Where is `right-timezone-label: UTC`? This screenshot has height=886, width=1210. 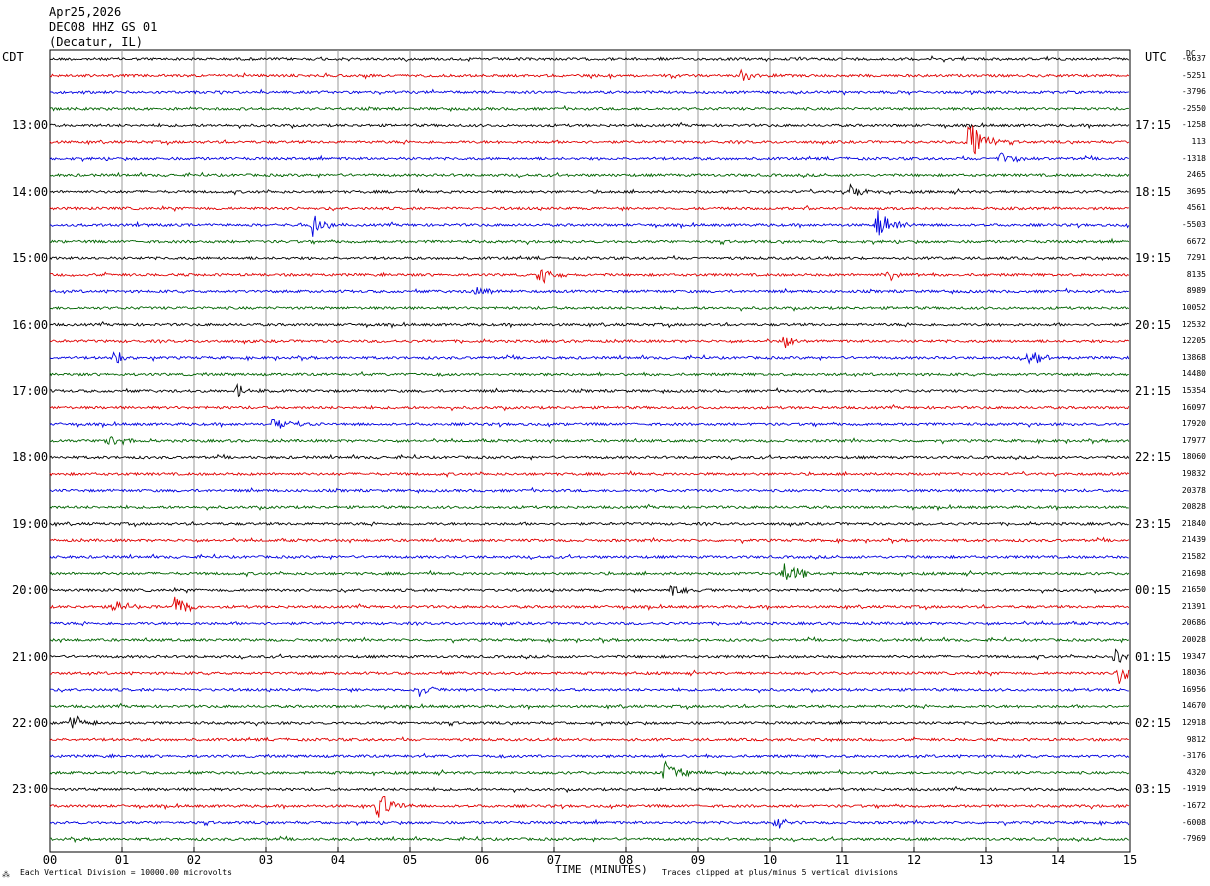 right-timezone-label: UTC is located at coordinates (1156, 57).